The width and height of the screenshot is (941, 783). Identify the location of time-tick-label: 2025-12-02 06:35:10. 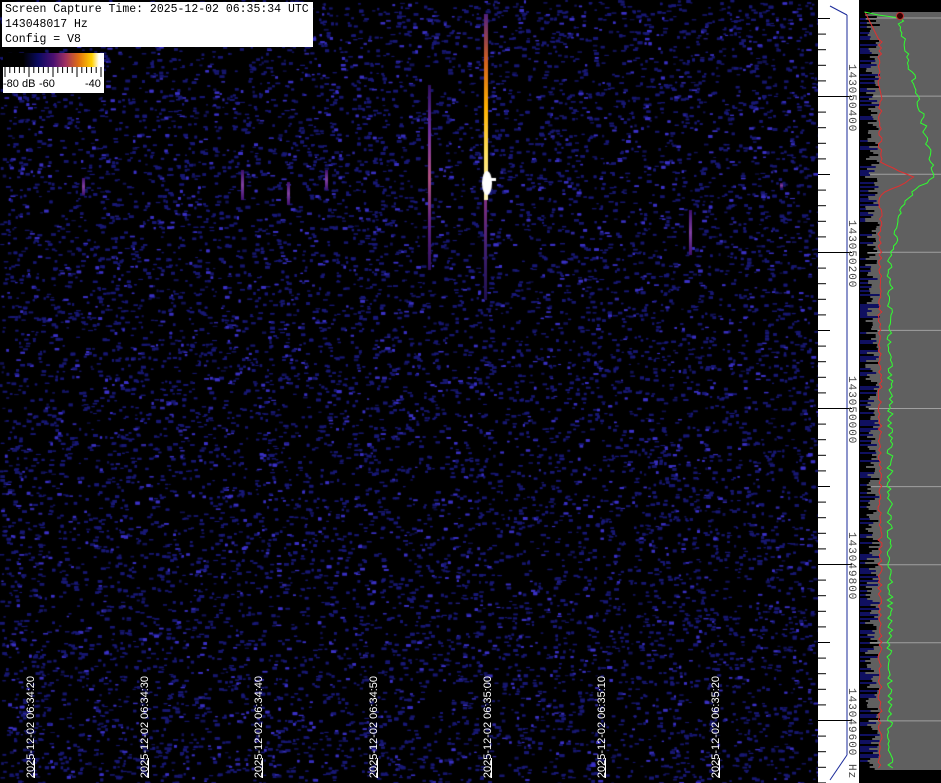
(602, 726).